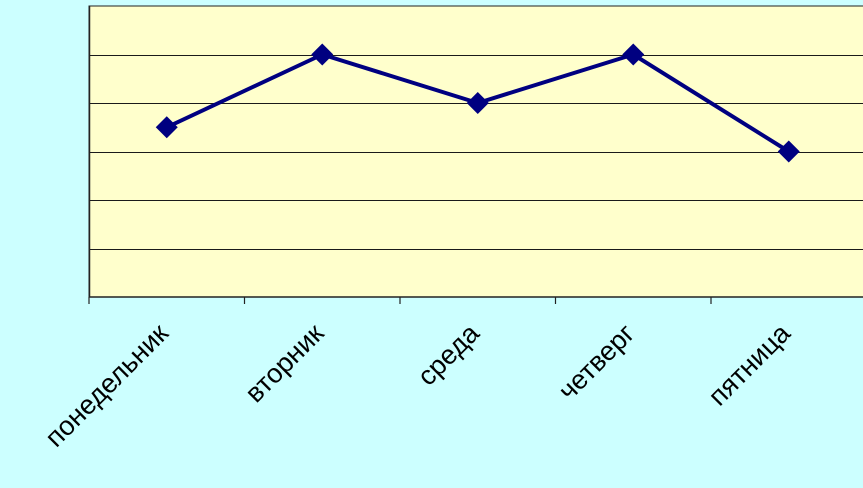 The height and width of the screenshot is (488, 863). I want to click on data-point-среда, so click(477, 103).